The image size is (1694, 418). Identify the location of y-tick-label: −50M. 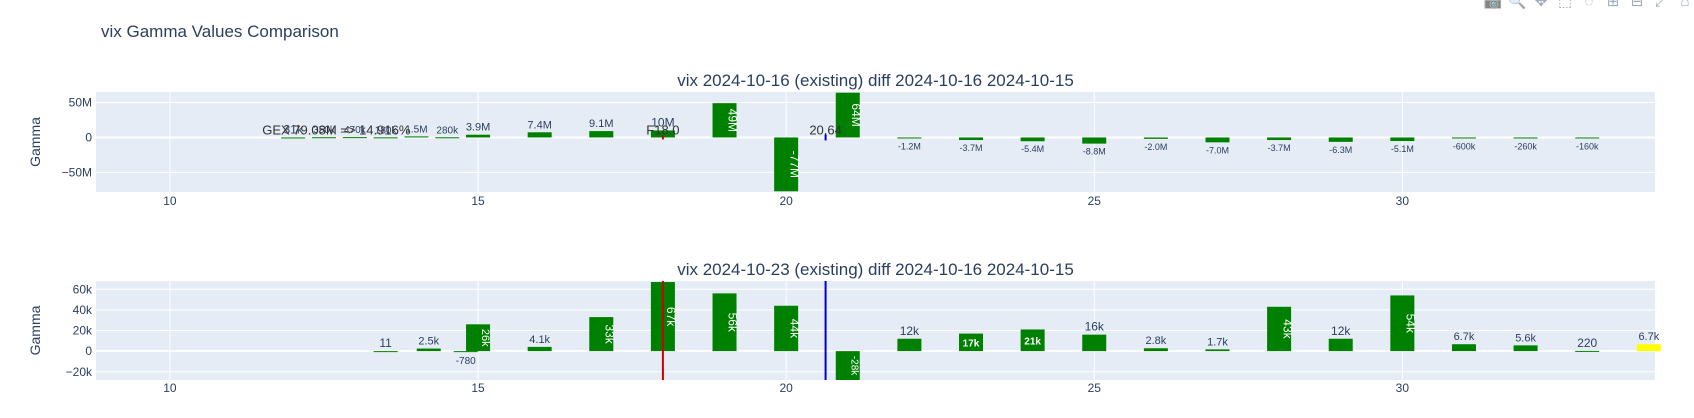
(77, 172).